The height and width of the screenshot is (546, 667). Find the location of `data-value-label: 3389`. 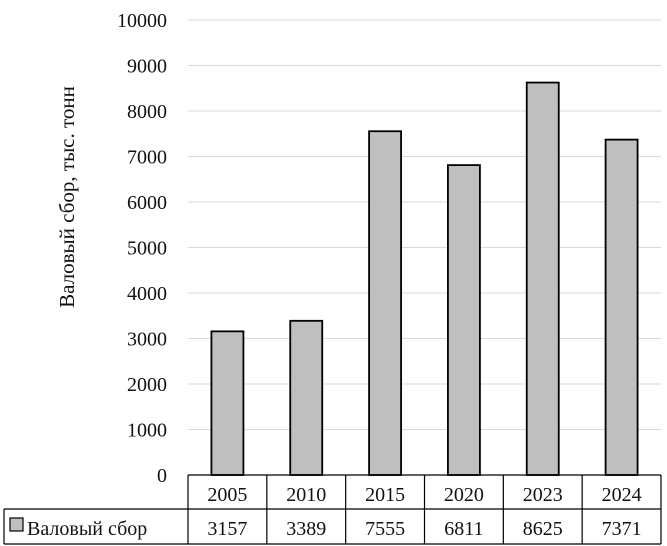

data-value-label: 3389 is located at coordinates (306, 529).